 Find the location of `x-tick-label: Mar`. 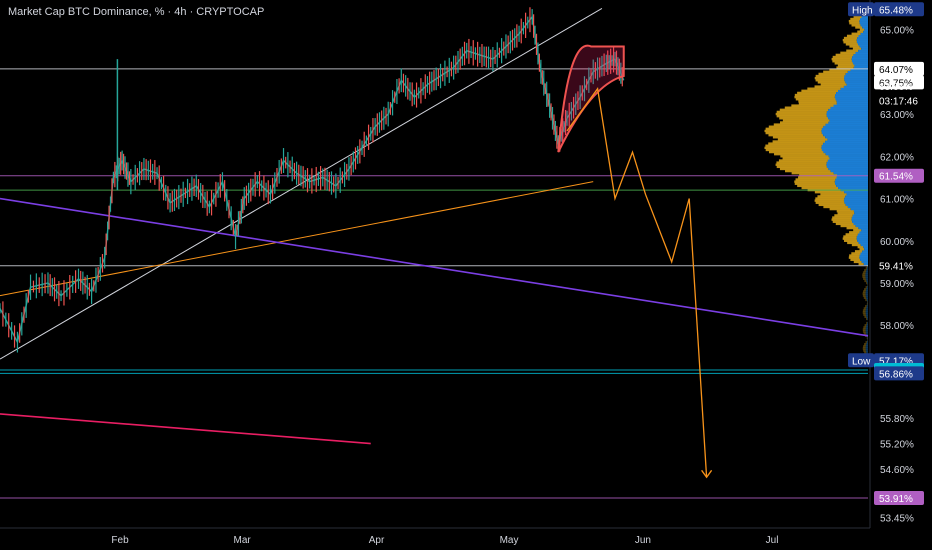

x-tick-label: Mar is located at coordinates (243, 540).